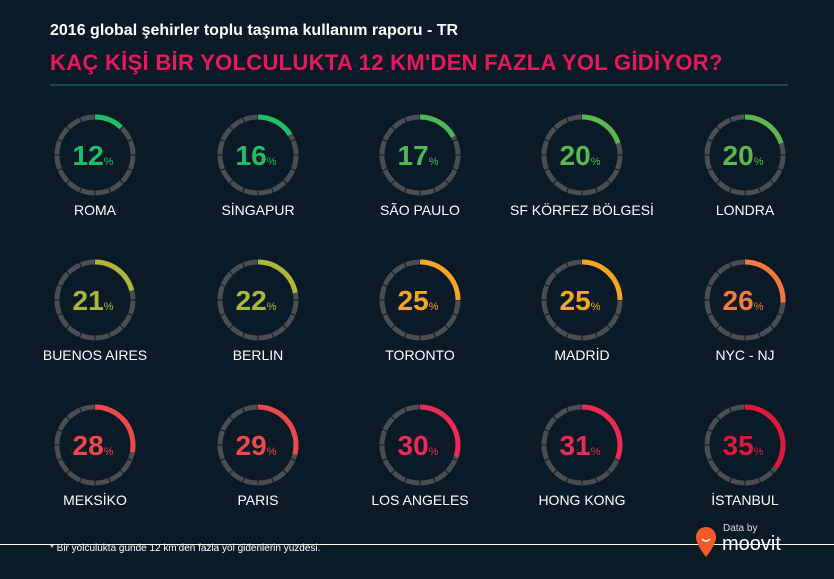 This screenshot has width=834, height=579. I want to click on gauge: 20% LONDRA, so click(745, 166).